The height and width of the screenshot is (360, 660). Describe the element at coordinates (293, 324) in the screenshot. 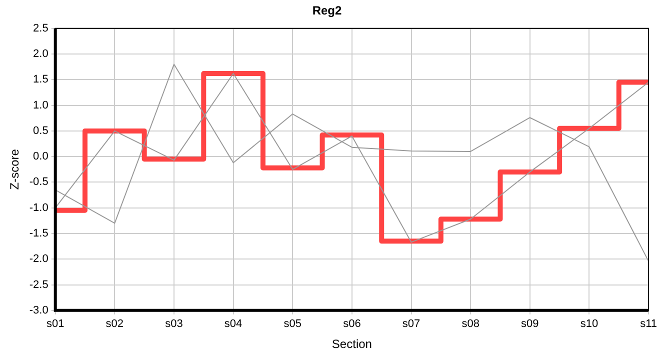

I see `x-tick-label: s05` at that location.